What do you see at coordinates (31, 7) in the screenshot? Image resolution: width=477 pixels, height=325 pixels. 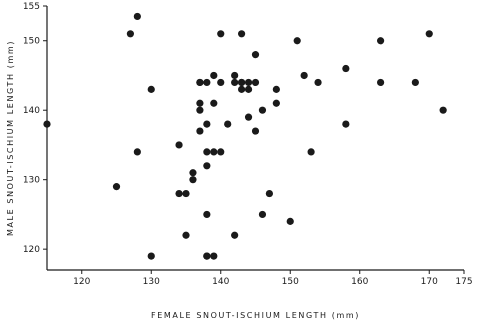 I see `y-tick-label-155: 155` at bounding box center [31, 7].